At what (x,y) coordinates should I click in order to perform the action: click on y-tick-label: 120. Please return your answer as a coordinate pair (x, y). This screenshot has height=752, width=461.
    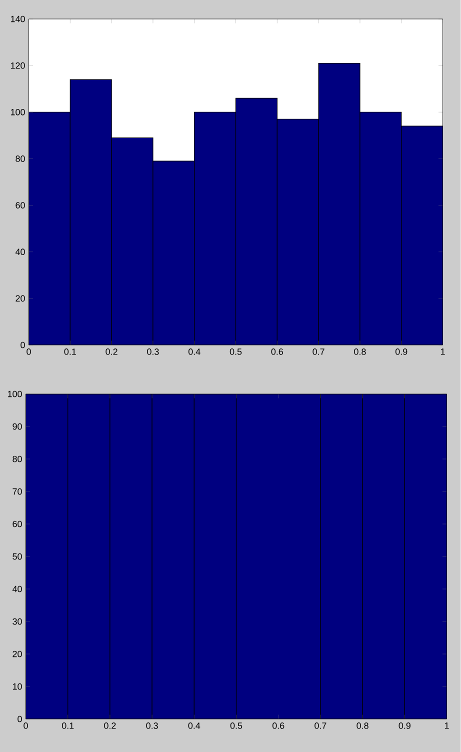
    Looking at the image, I should click on (18, 65).